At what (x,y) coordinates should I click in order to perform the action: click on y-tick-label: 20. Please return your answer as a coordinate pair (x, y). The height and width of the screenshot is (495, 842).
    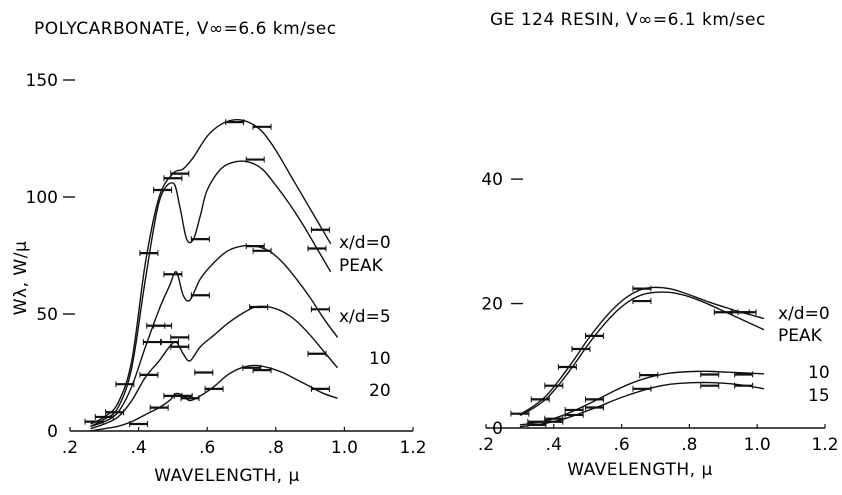
    Looking at the image, I should click on (492, 305).